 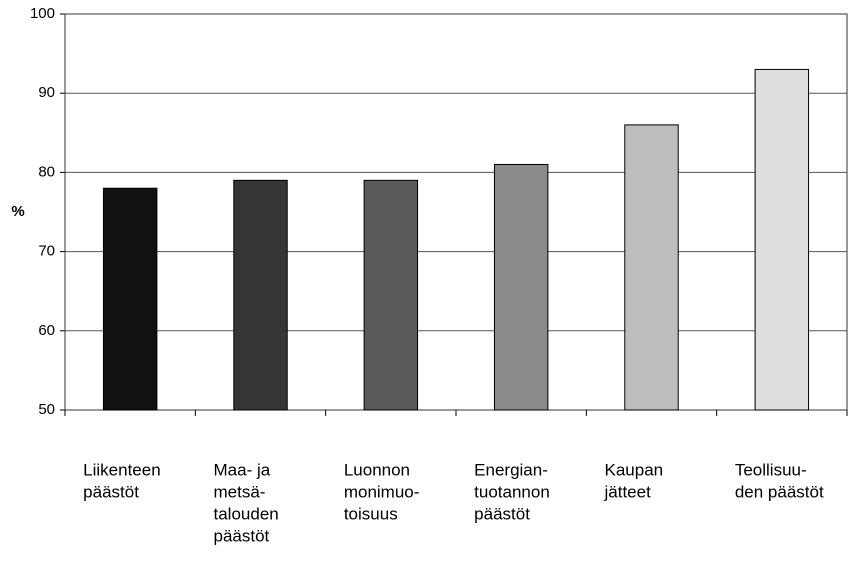 I want to click on x-tick-label: tuotannon, so click(x=512, y=491).